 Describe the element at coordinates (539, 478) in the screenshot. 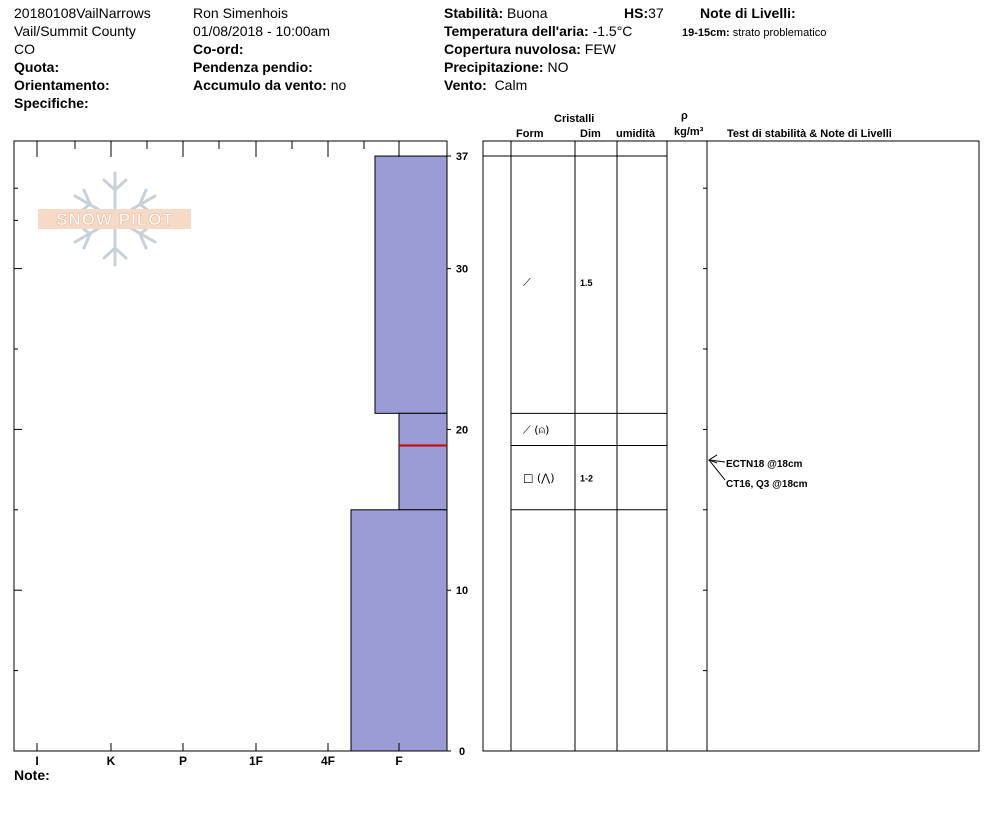

I see `crystal-form: □ (⋀)` at that location.